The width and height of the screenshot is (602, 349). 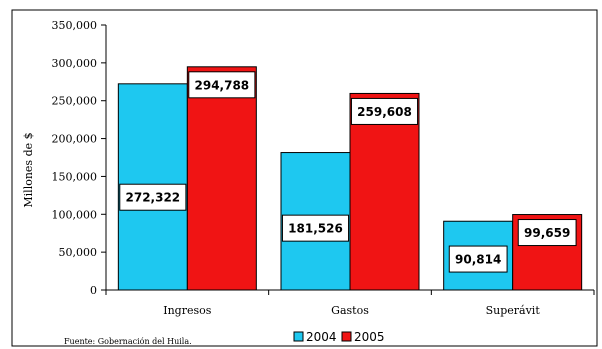 I want to click on y-tick-label: 300,000, so click(x=75, y=63).